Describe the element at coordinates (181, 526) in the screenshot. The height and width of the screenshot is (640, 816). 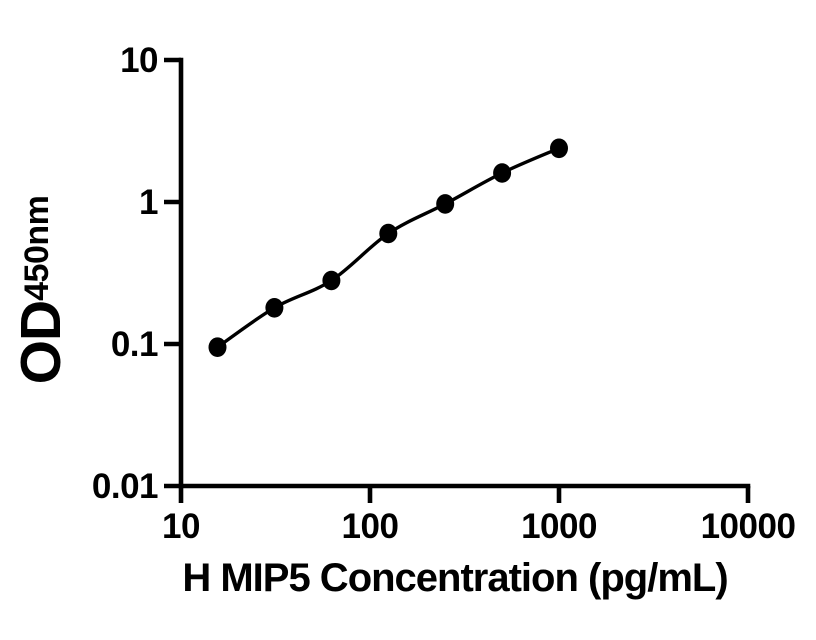
I see `x-tick-label: 10` at that location.